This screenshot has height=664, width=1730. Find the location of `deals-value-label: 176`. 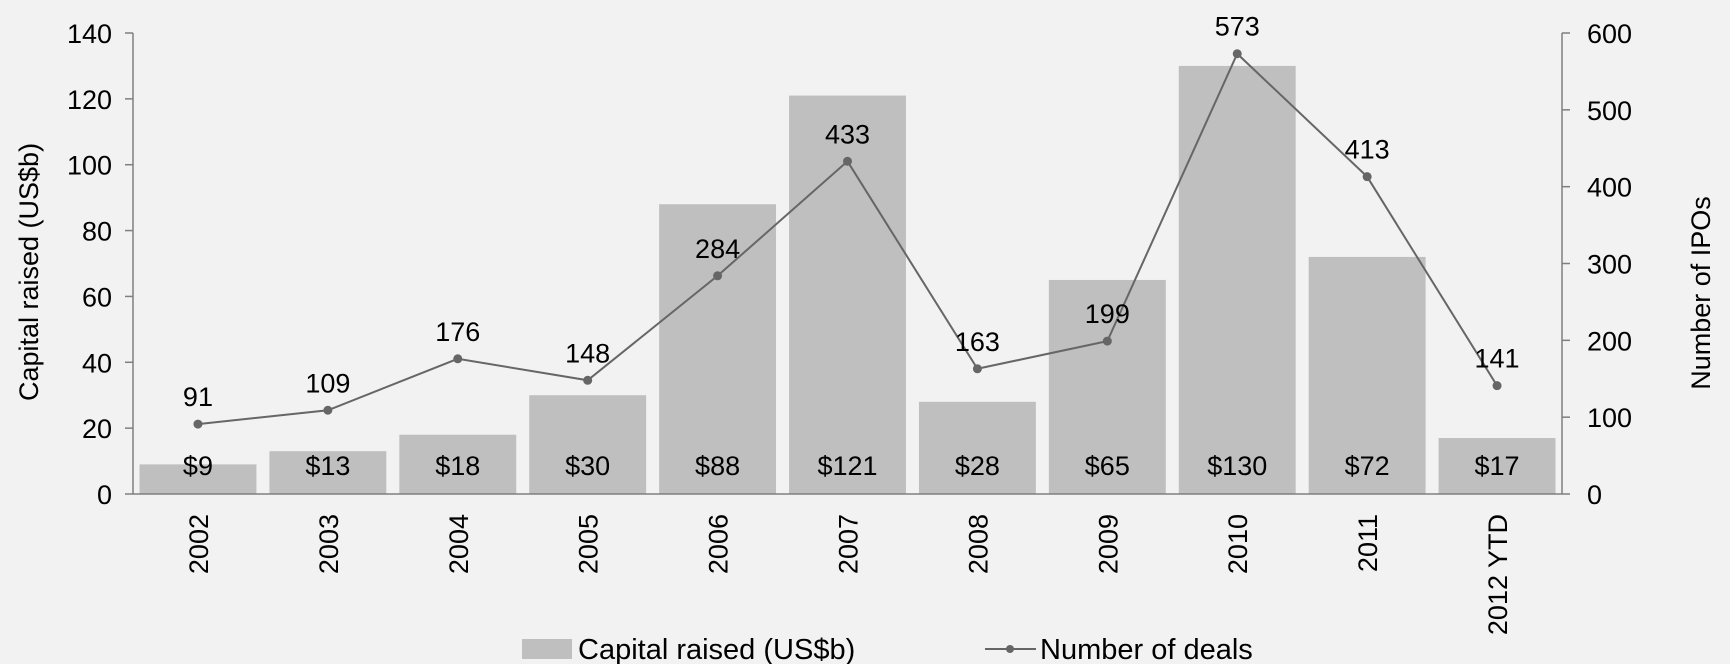

deals-value-label: 176 is located at coordinates (457, 332).